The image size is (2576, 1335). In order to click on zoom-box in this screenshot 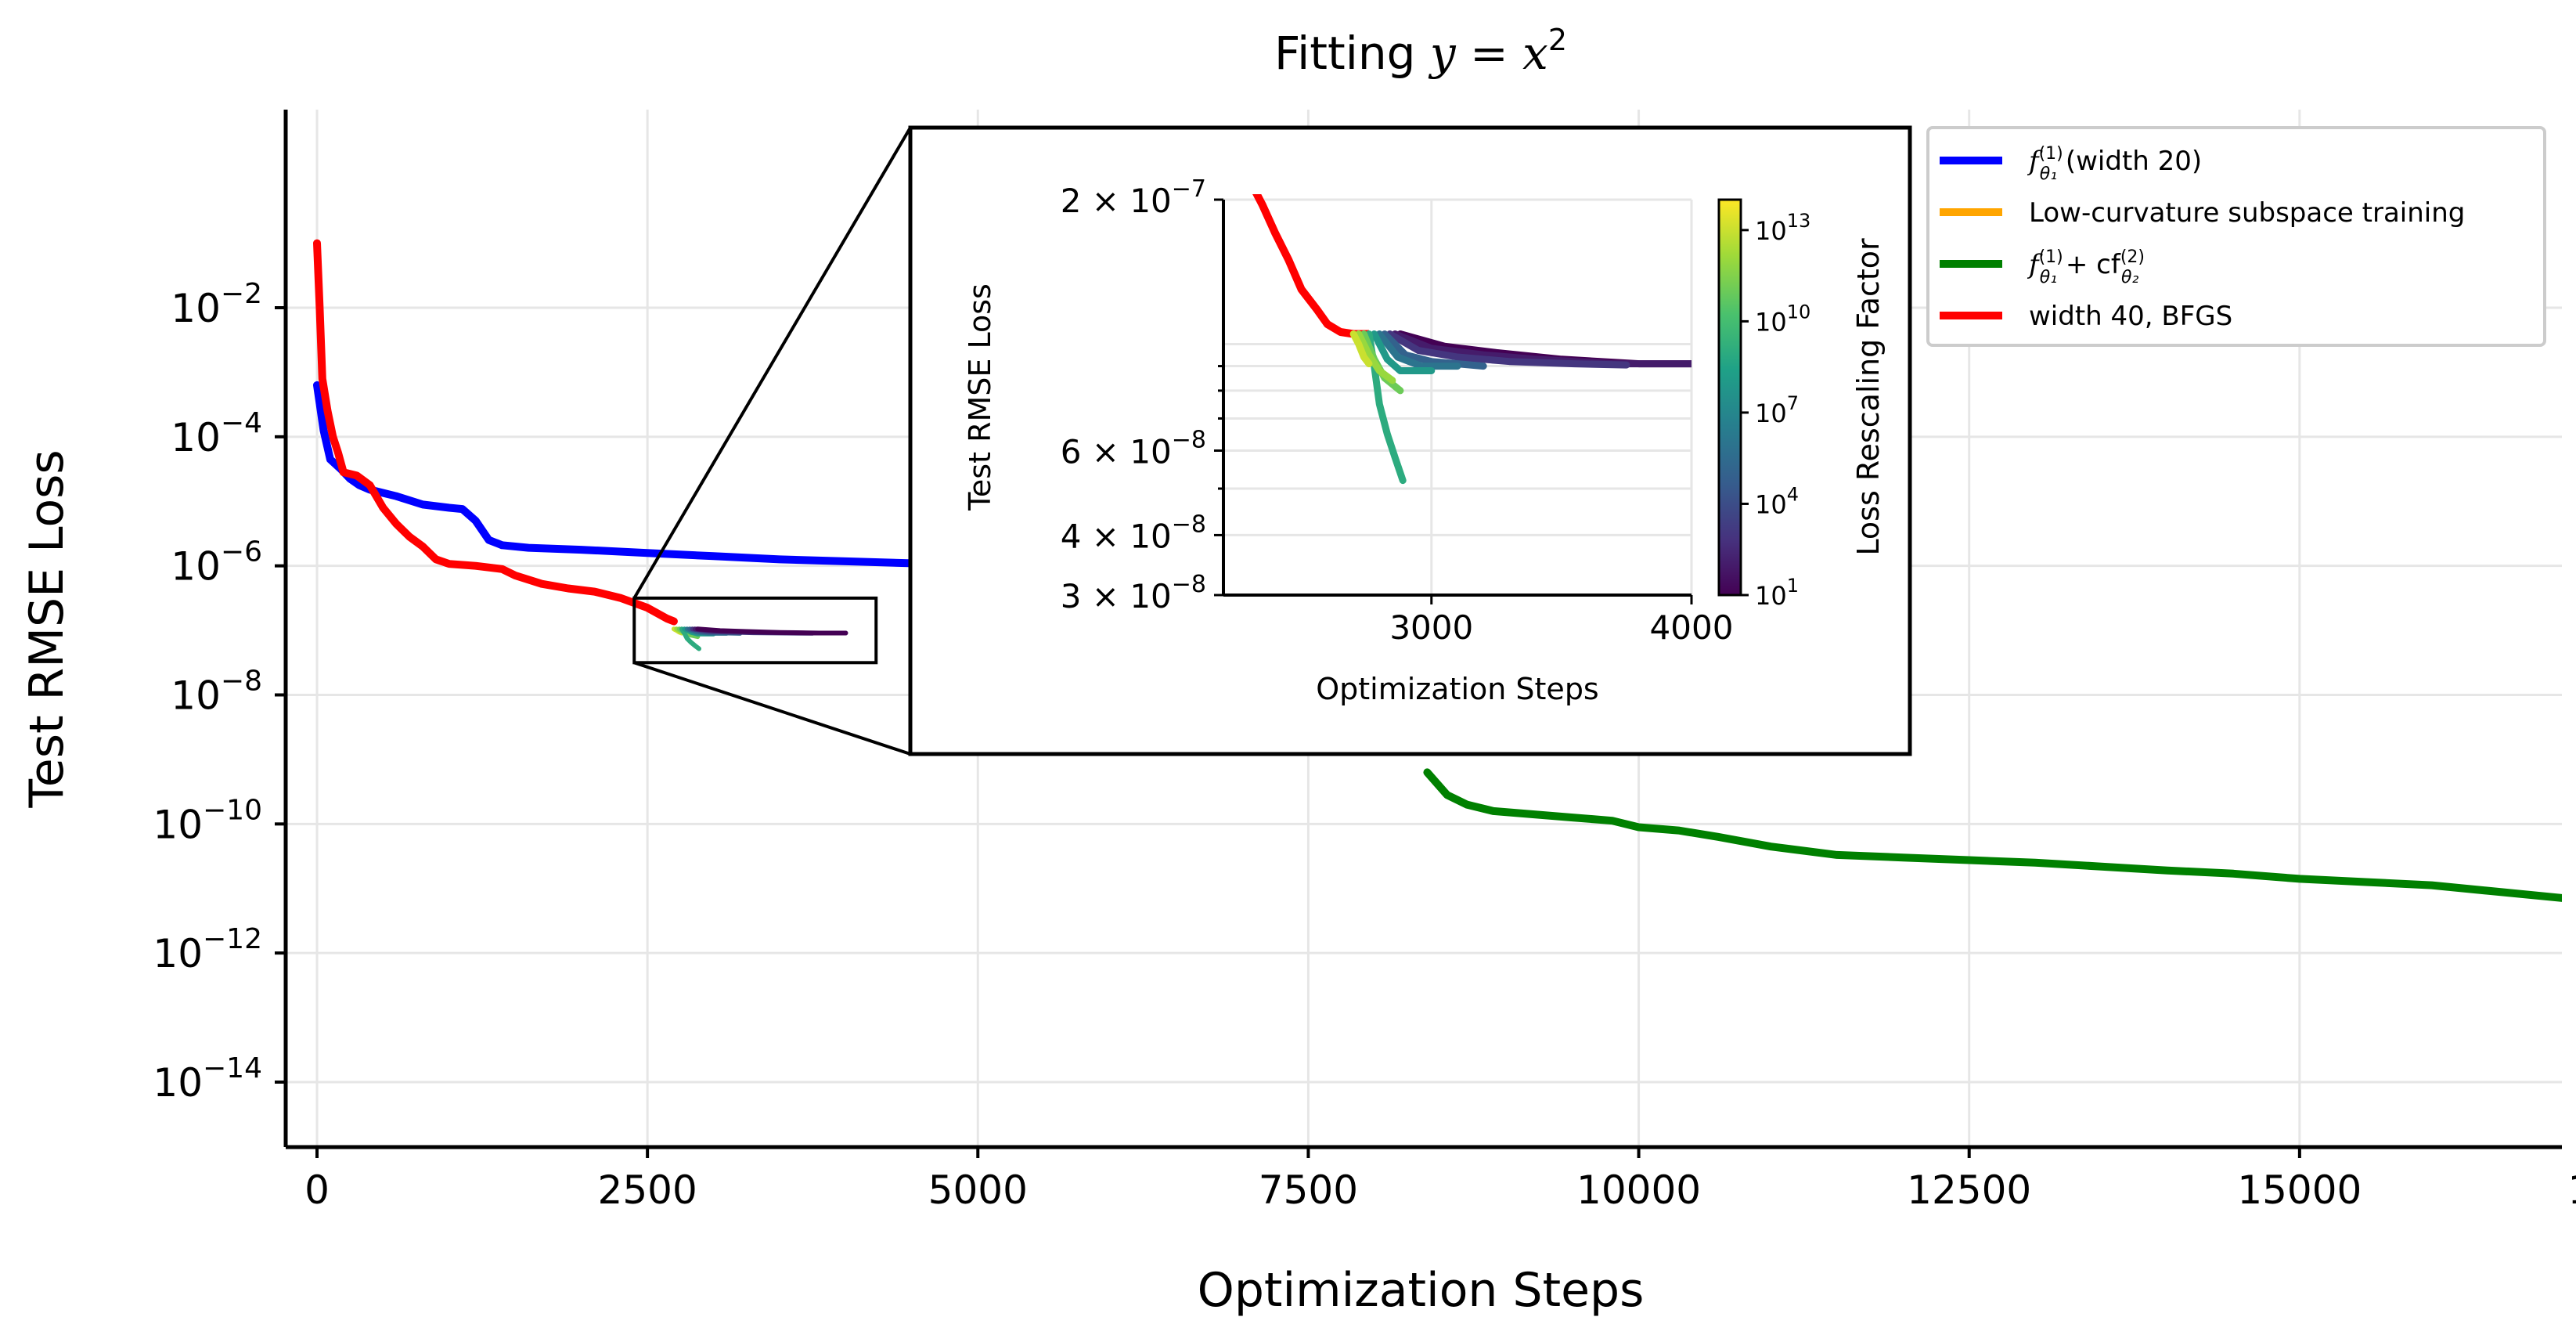, I will do `click(755, 630)`.